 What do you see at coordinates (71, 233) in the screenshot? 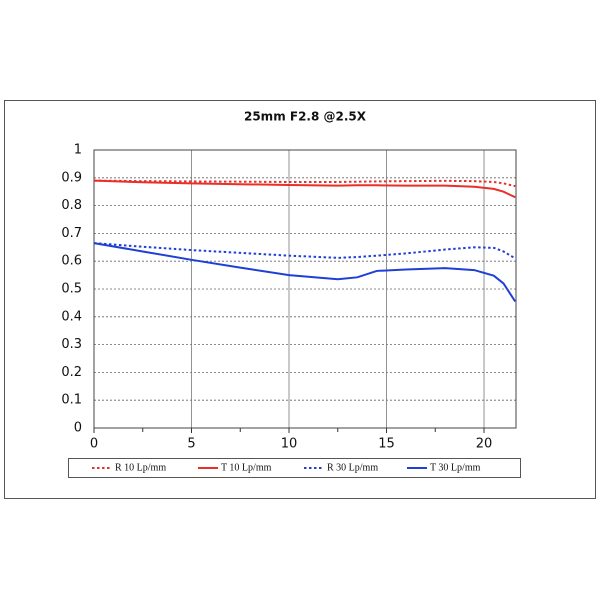
I see `y-tick-label: 0.7` at bounding box center [71, 233].